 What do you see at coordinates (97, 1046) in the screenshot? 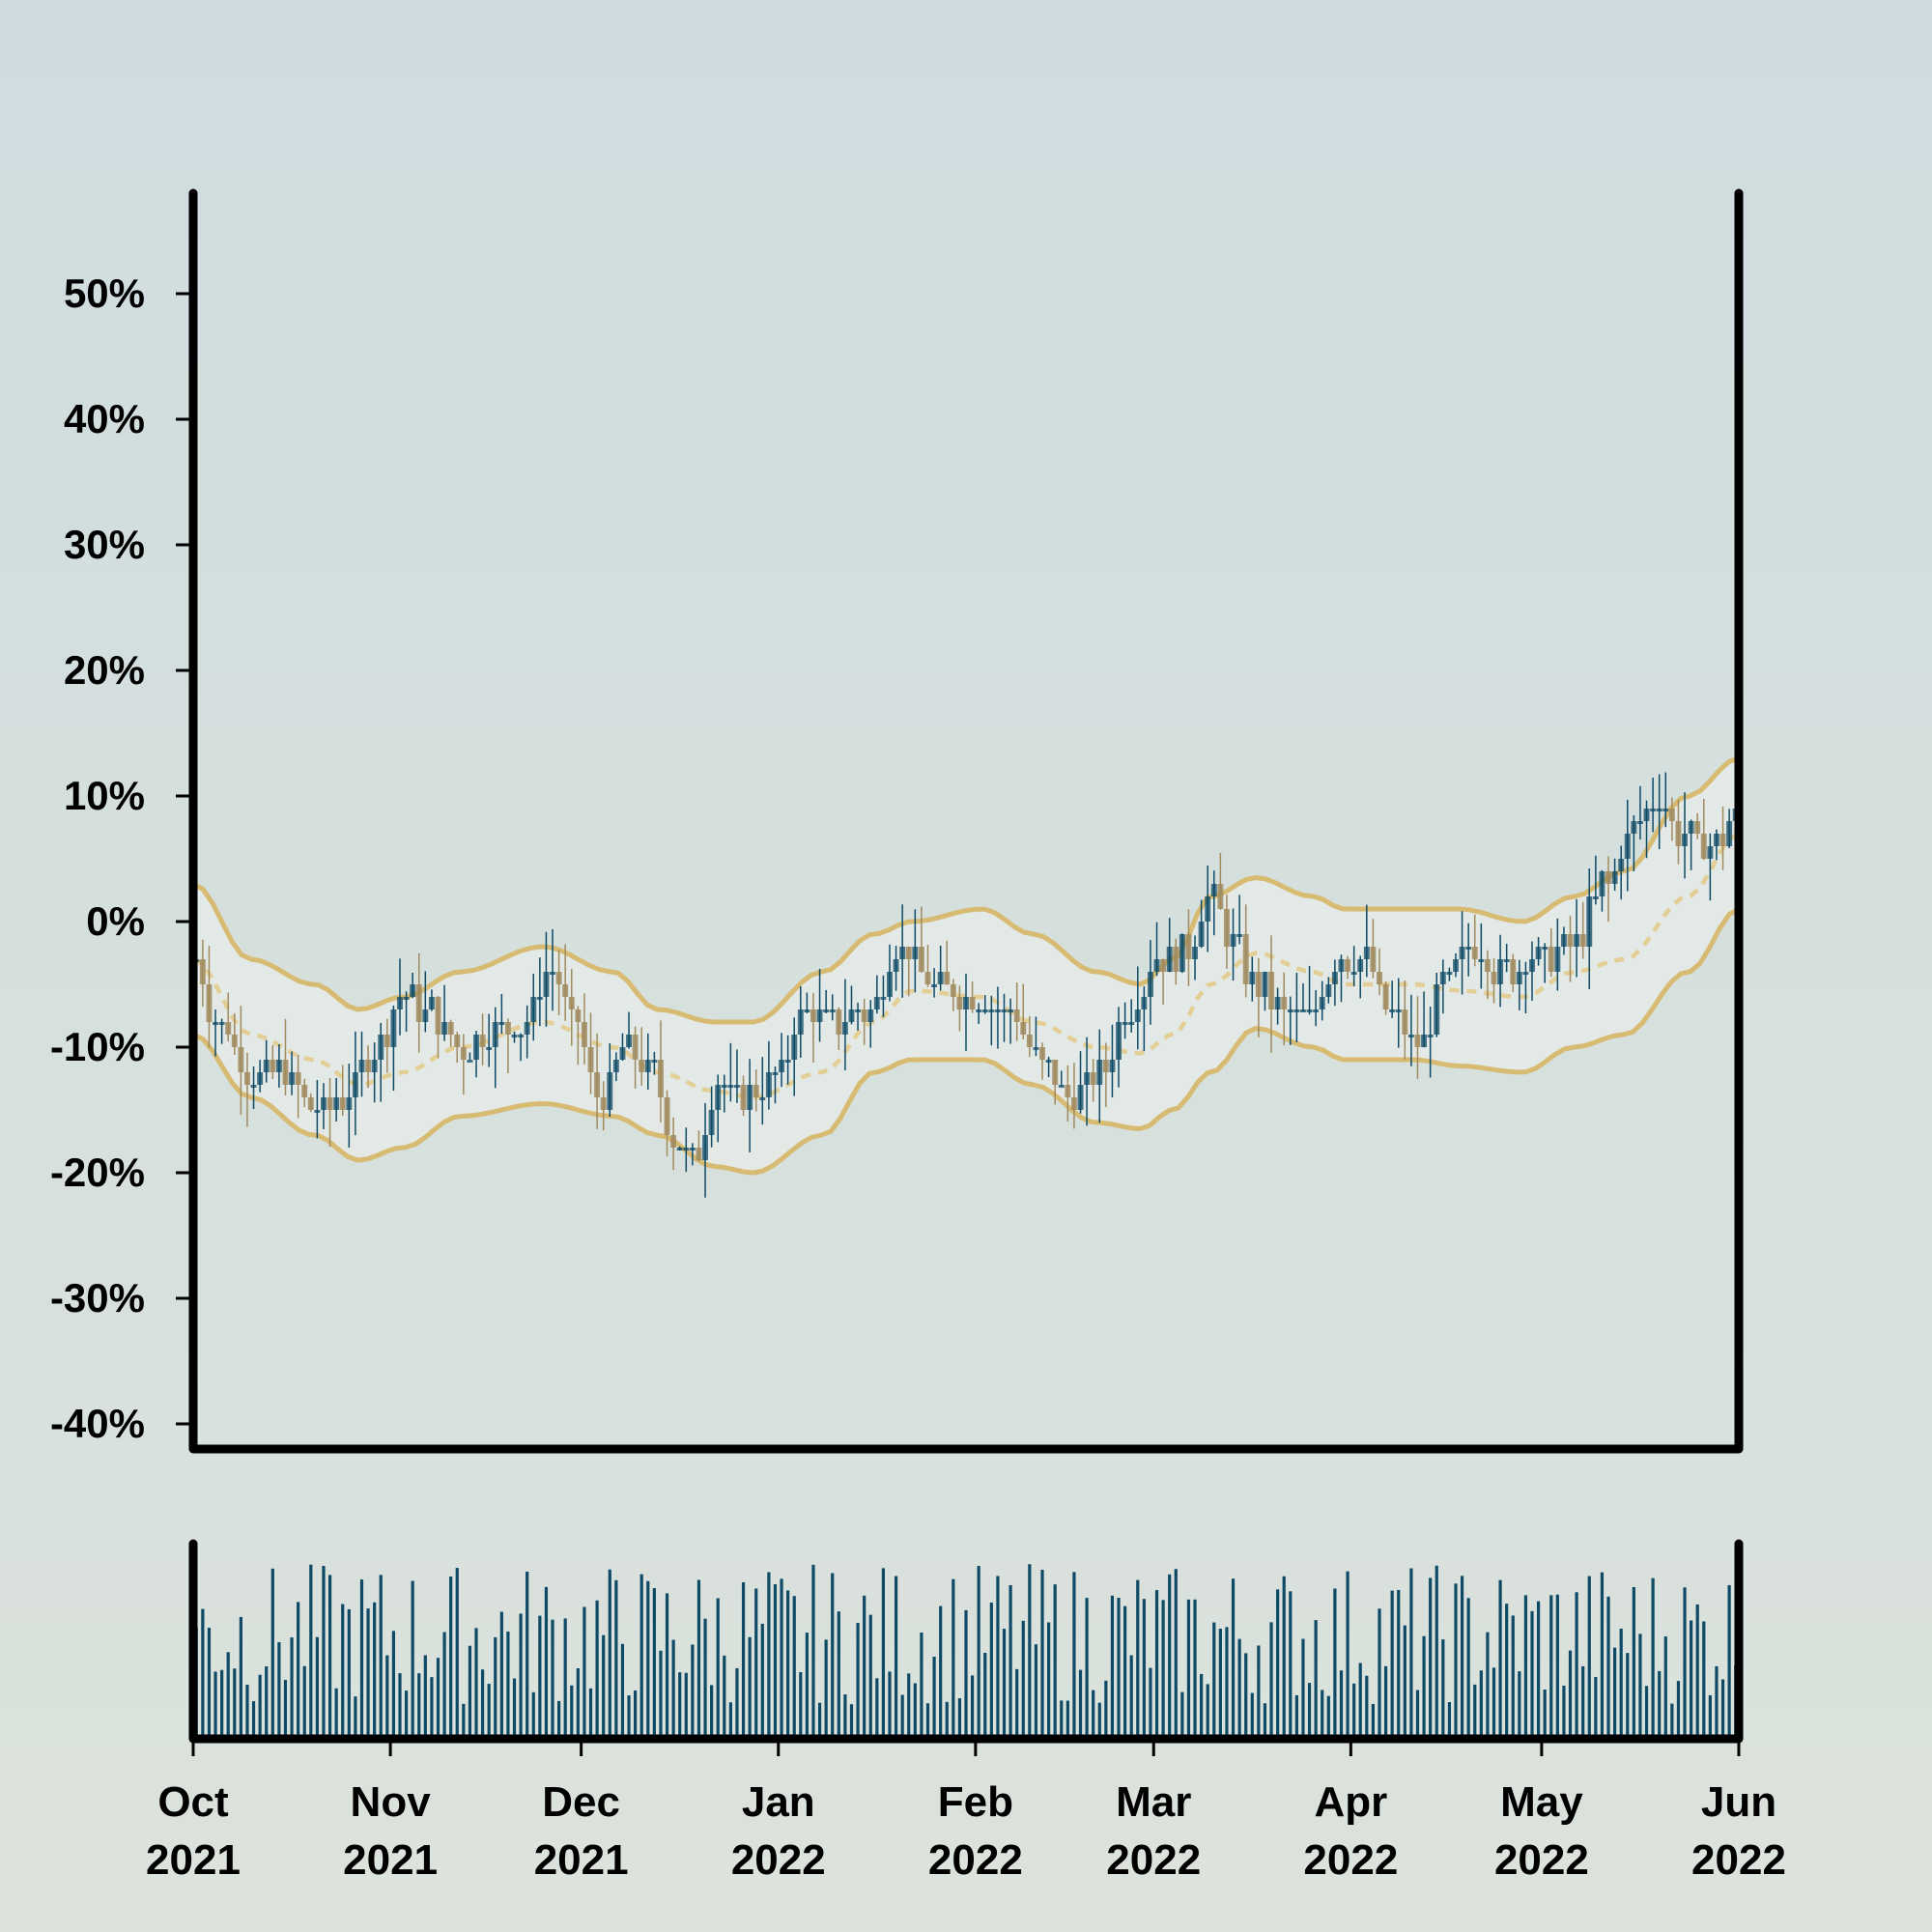
I see `y-tick-label: -10%` at bounding box center [97, 1046].